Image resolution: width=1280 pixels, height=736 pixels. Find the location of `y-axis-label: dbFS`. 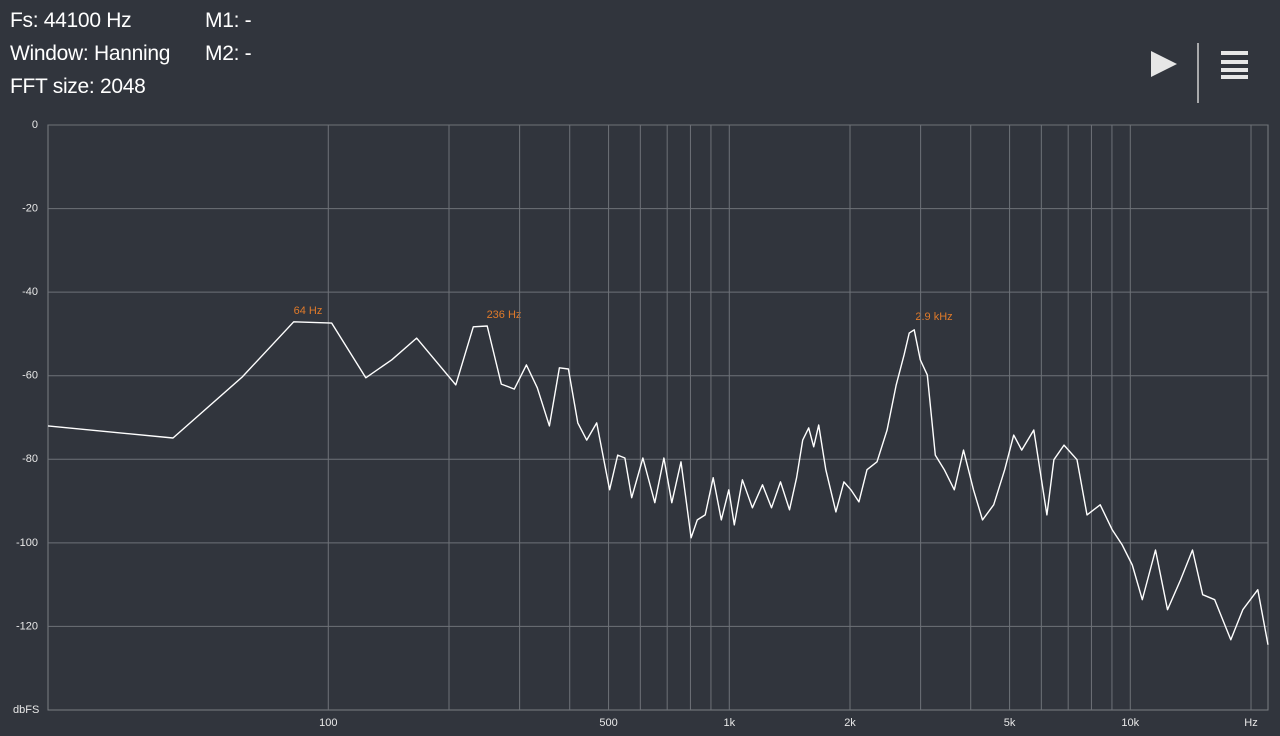

y-axis-label: dbFS is located at coordinates (26, 710).